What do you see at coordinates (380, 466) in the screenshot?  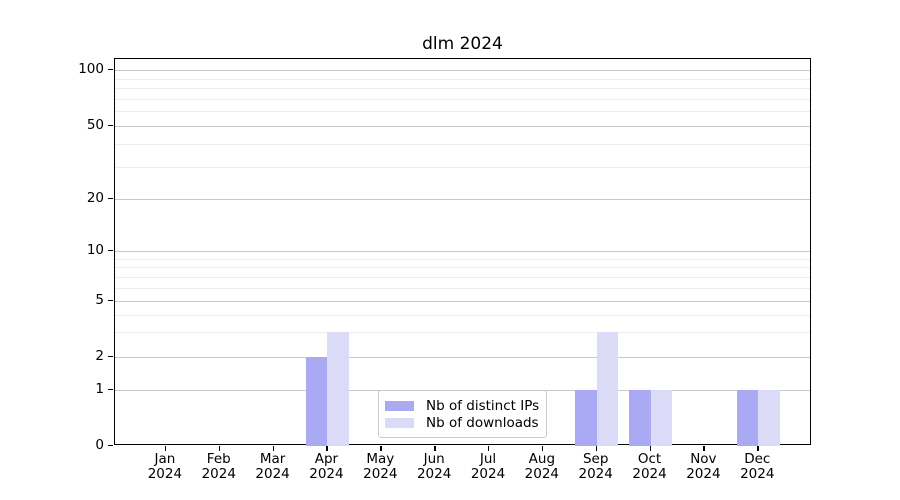 I see `x-tick-label: May 2024` at bounding box center [380, 466].